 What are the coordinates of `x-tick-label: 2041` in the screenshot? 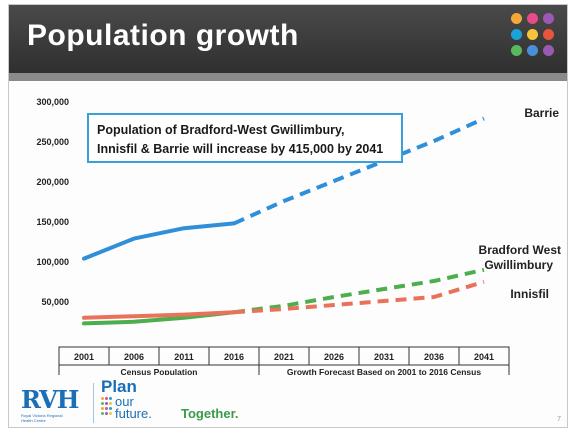 It's located at (484, 357).